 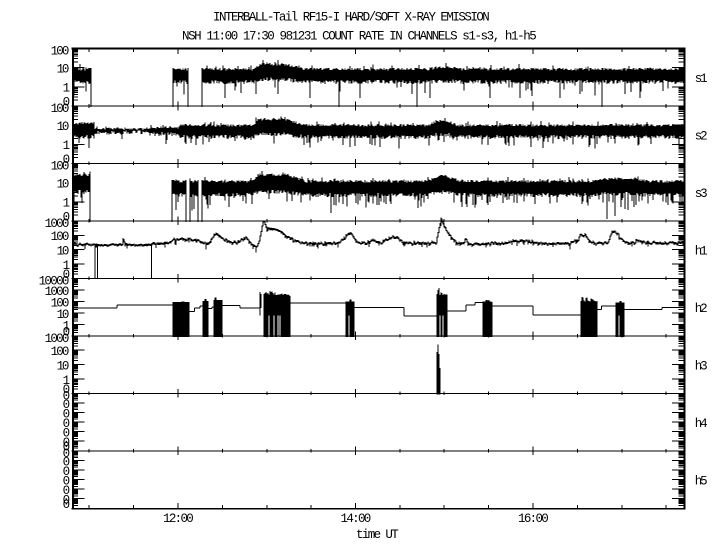 I want to click on svg-text: h5, so click(x=701, y=482).